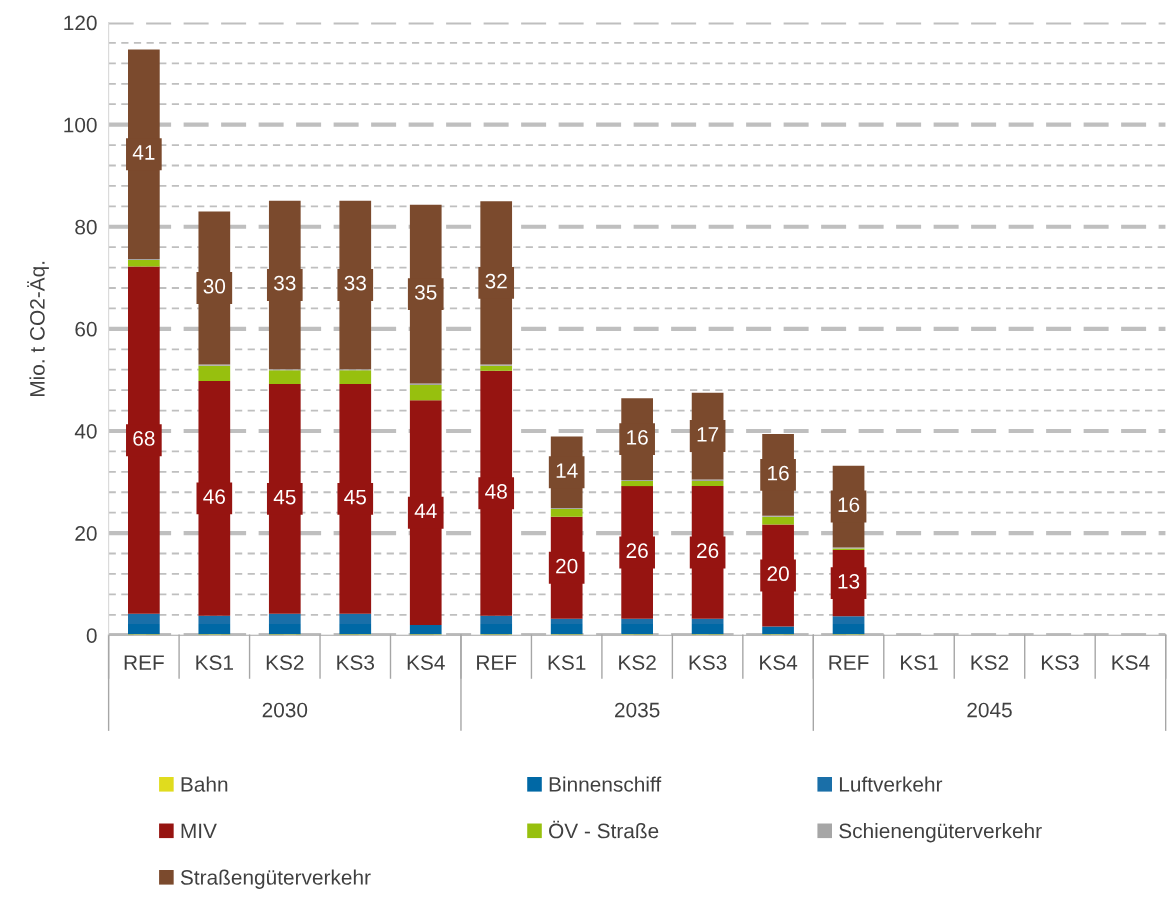 The width and height of the screenshot is (1168, 901). What do you see at coordinates (86, 227) in the screenshot?
I see `y-tick-label: 80` at bounding box center [86, 227].